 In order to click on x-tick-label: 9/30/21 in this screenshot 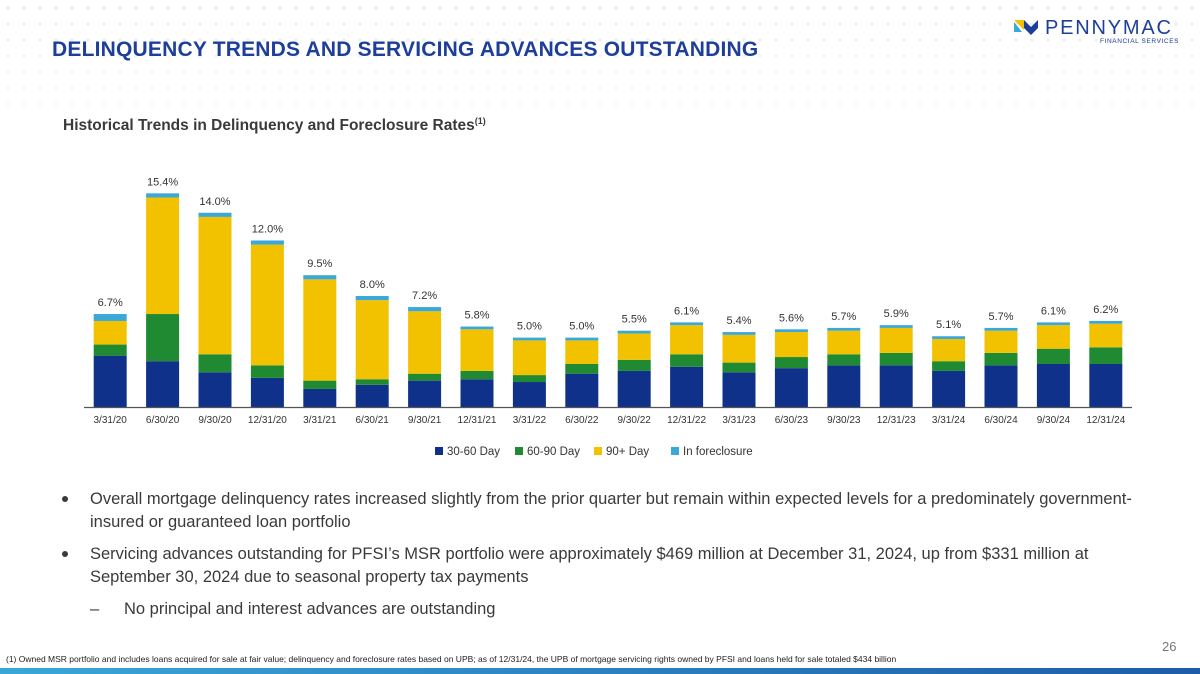, I will do `click(425, 420)`.